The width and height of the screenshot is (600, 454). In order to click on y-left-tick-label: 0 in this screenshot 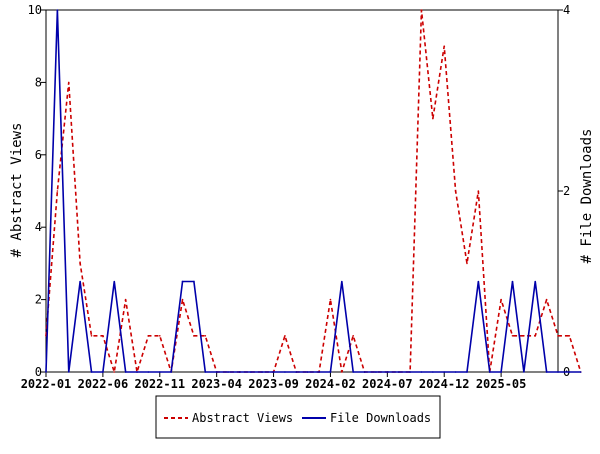, I will do `click(38, 372)`.